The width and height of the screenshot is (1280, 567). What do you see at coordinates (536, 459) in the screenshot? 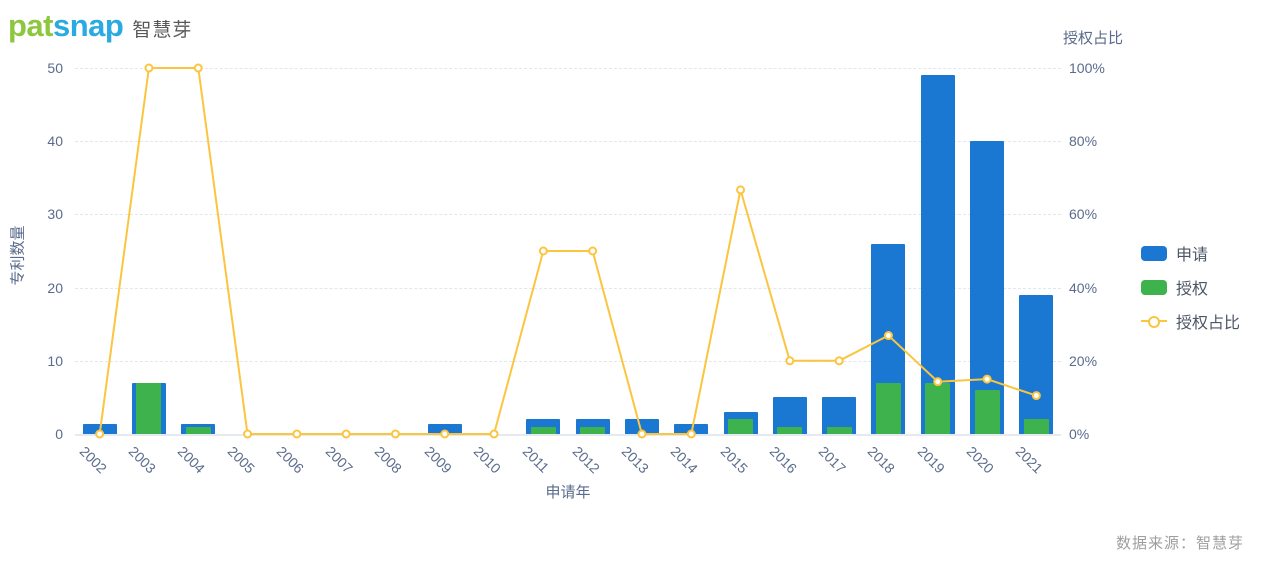
I see `x-tick-2011: 2011` at bounding box center [536, 459].